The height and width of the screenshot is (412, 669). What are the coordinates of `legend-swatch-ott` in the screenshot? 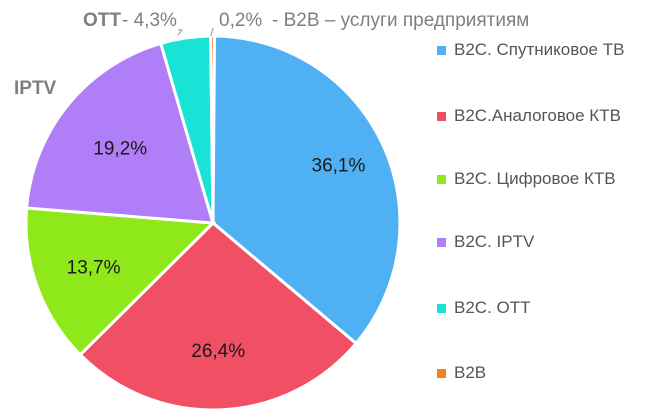 It's located at (441, 308).